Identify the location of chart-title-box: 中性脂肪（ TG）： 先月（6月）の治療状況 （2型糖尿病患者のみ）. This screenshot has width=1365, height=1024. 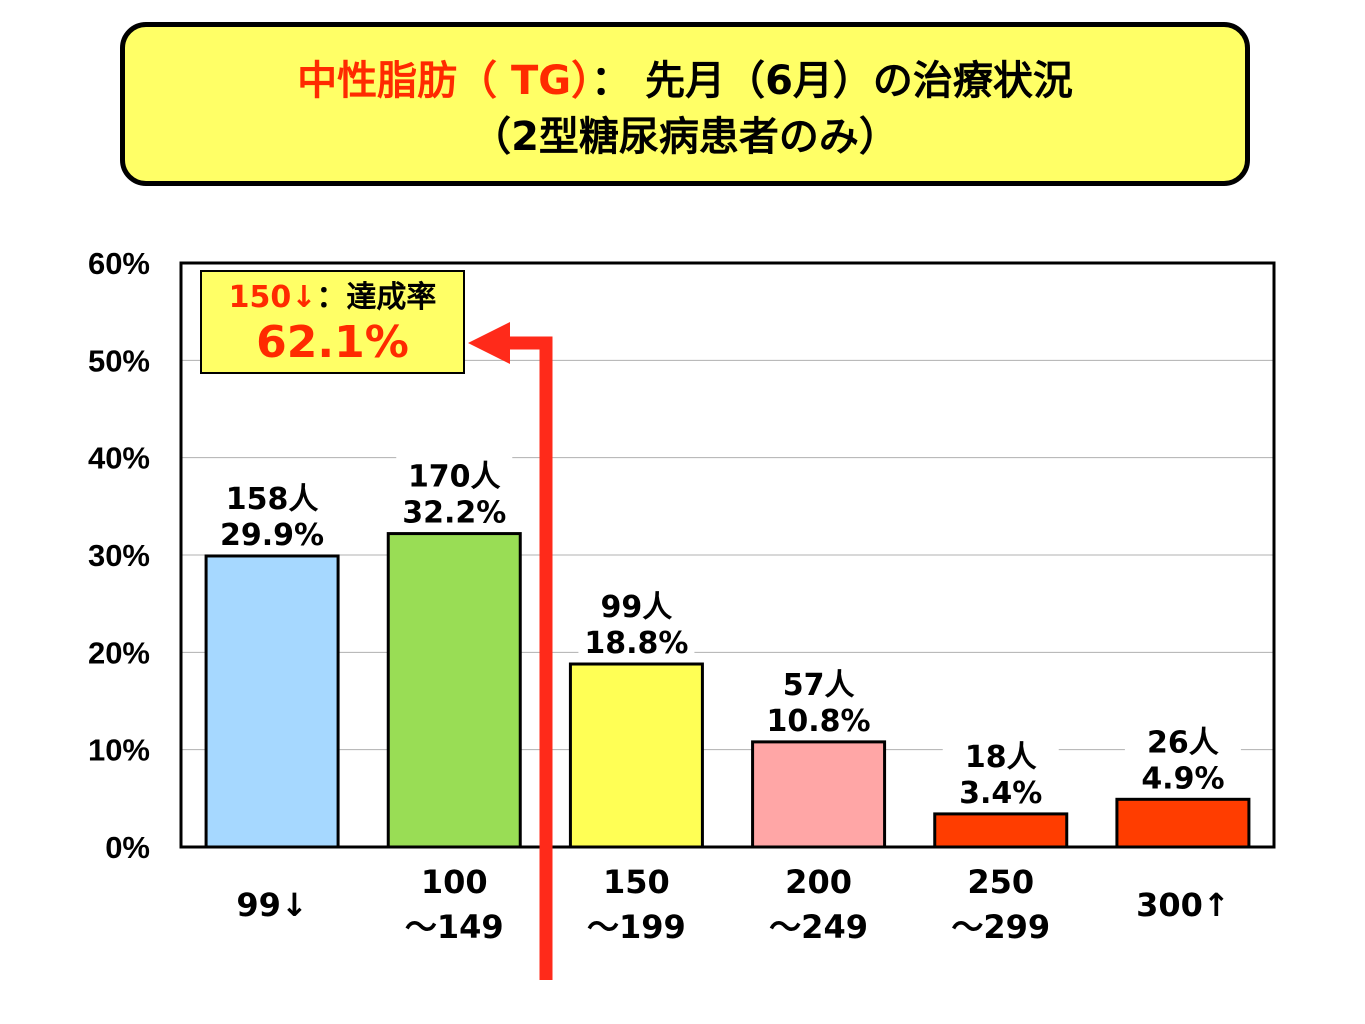
(685, 104).